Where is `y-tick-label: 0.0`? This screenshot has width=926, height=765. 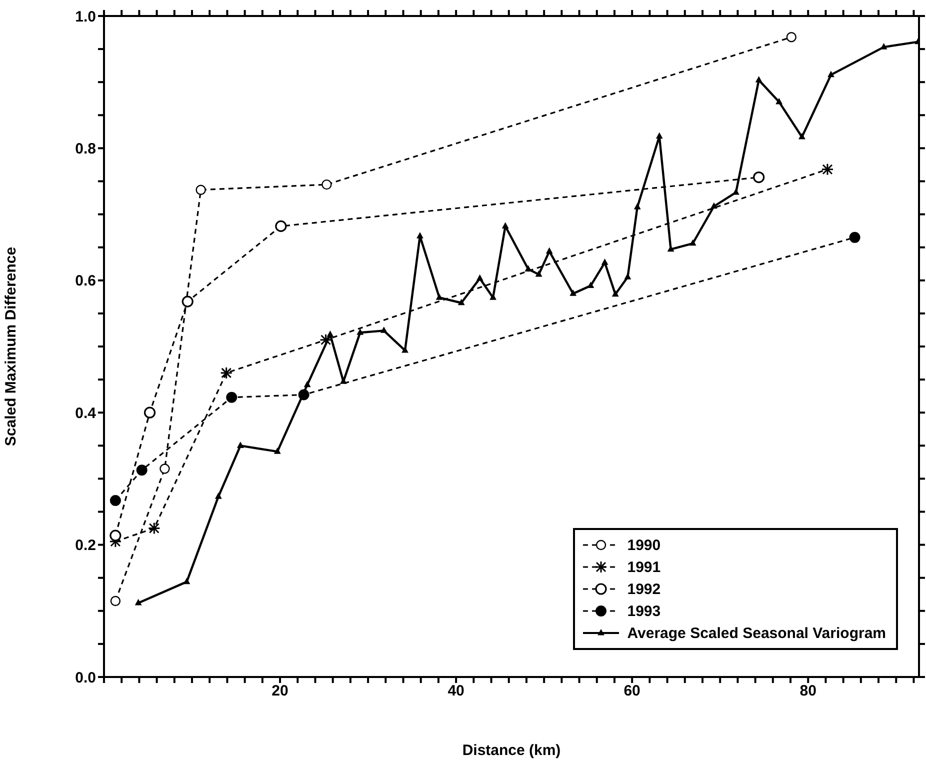
y-tick-label: 0.0 is located at coordinates (85, 677).